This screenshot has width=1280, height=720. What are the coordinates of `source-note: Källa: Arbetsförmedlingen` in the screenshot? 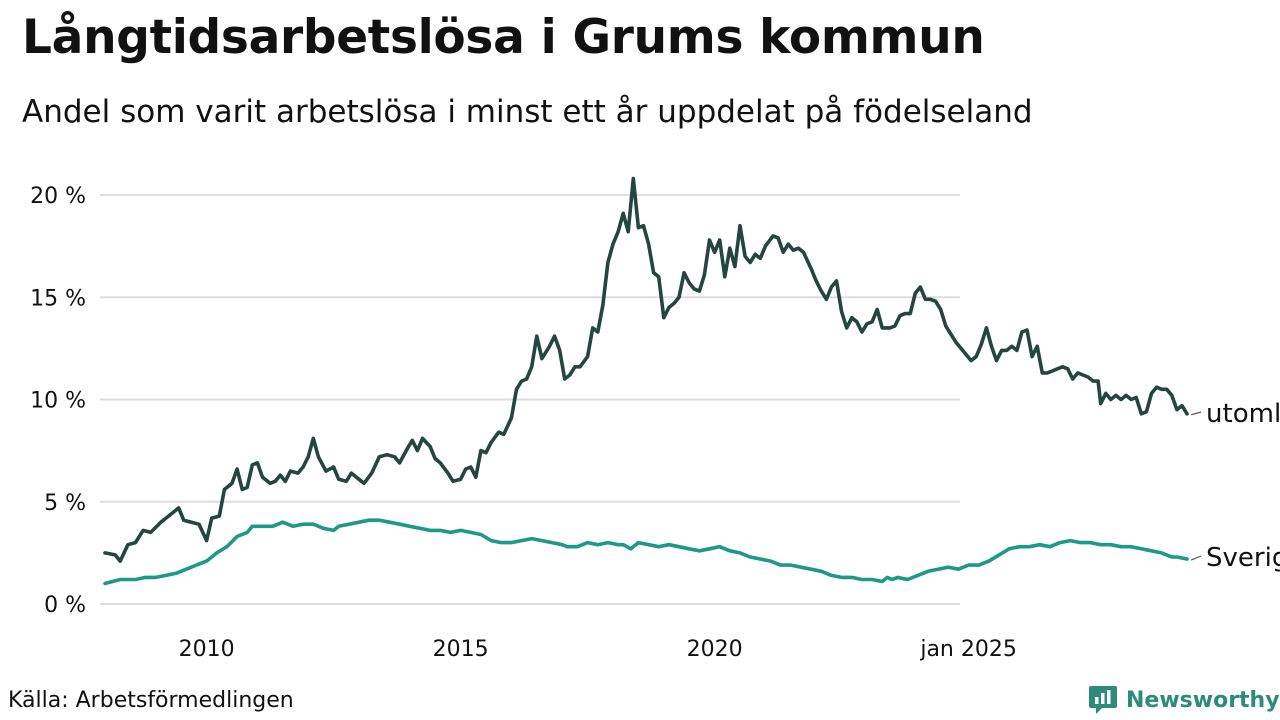 It's located at (151, 700).